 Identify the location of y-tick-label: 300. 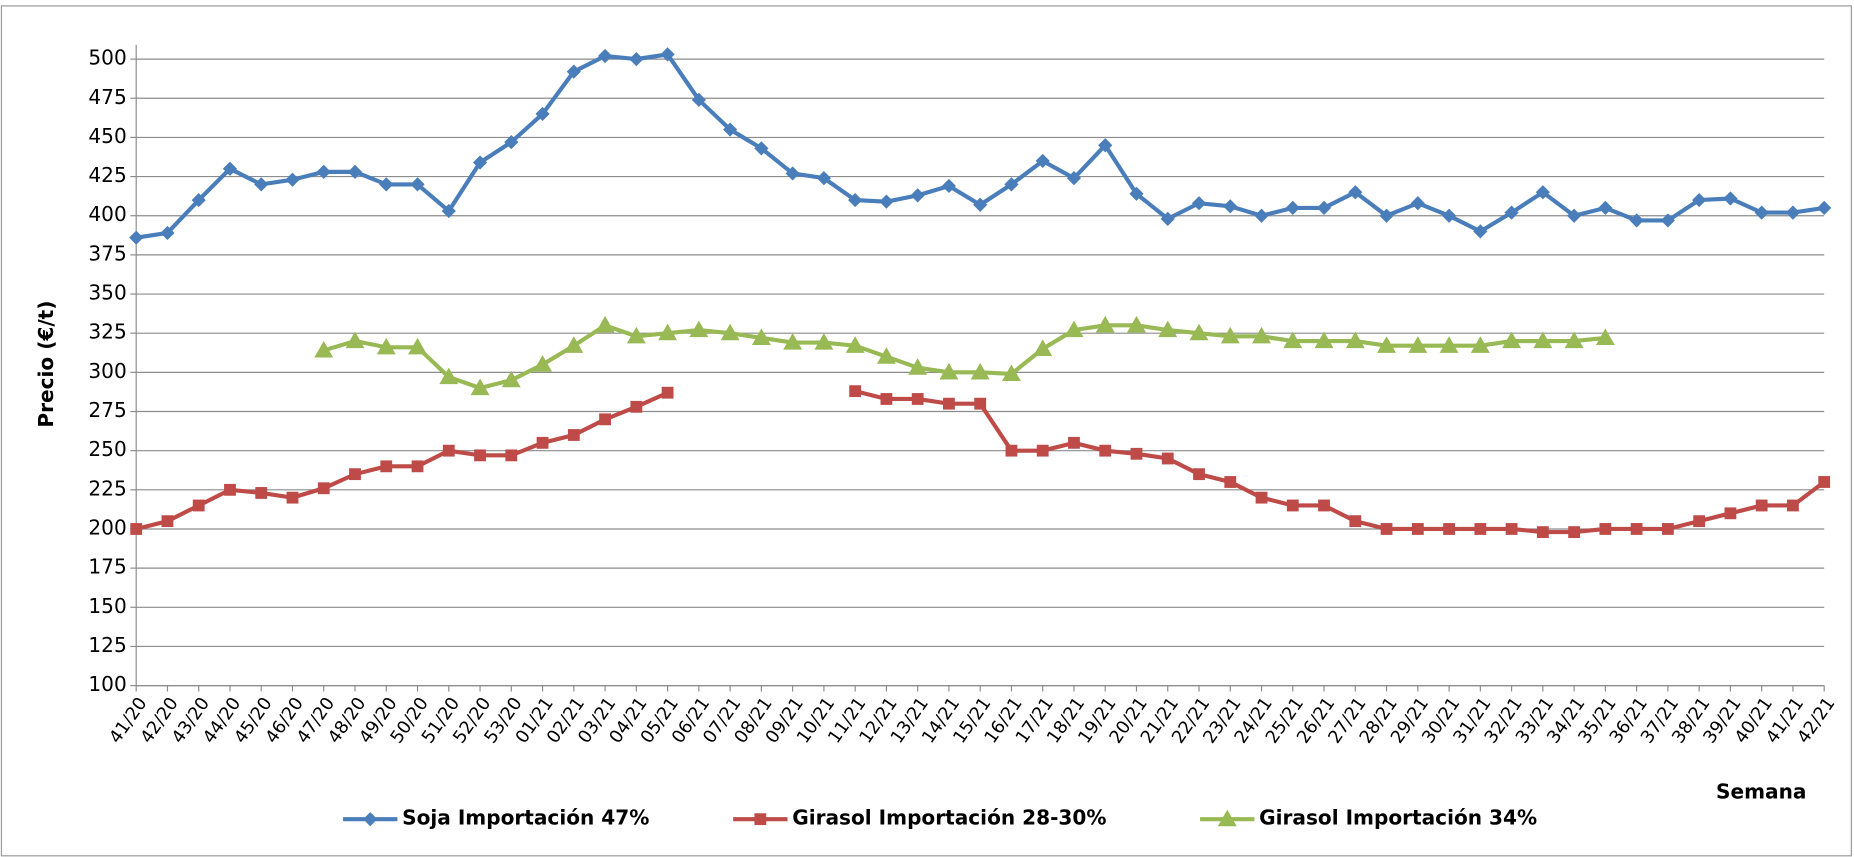
(107, 371).